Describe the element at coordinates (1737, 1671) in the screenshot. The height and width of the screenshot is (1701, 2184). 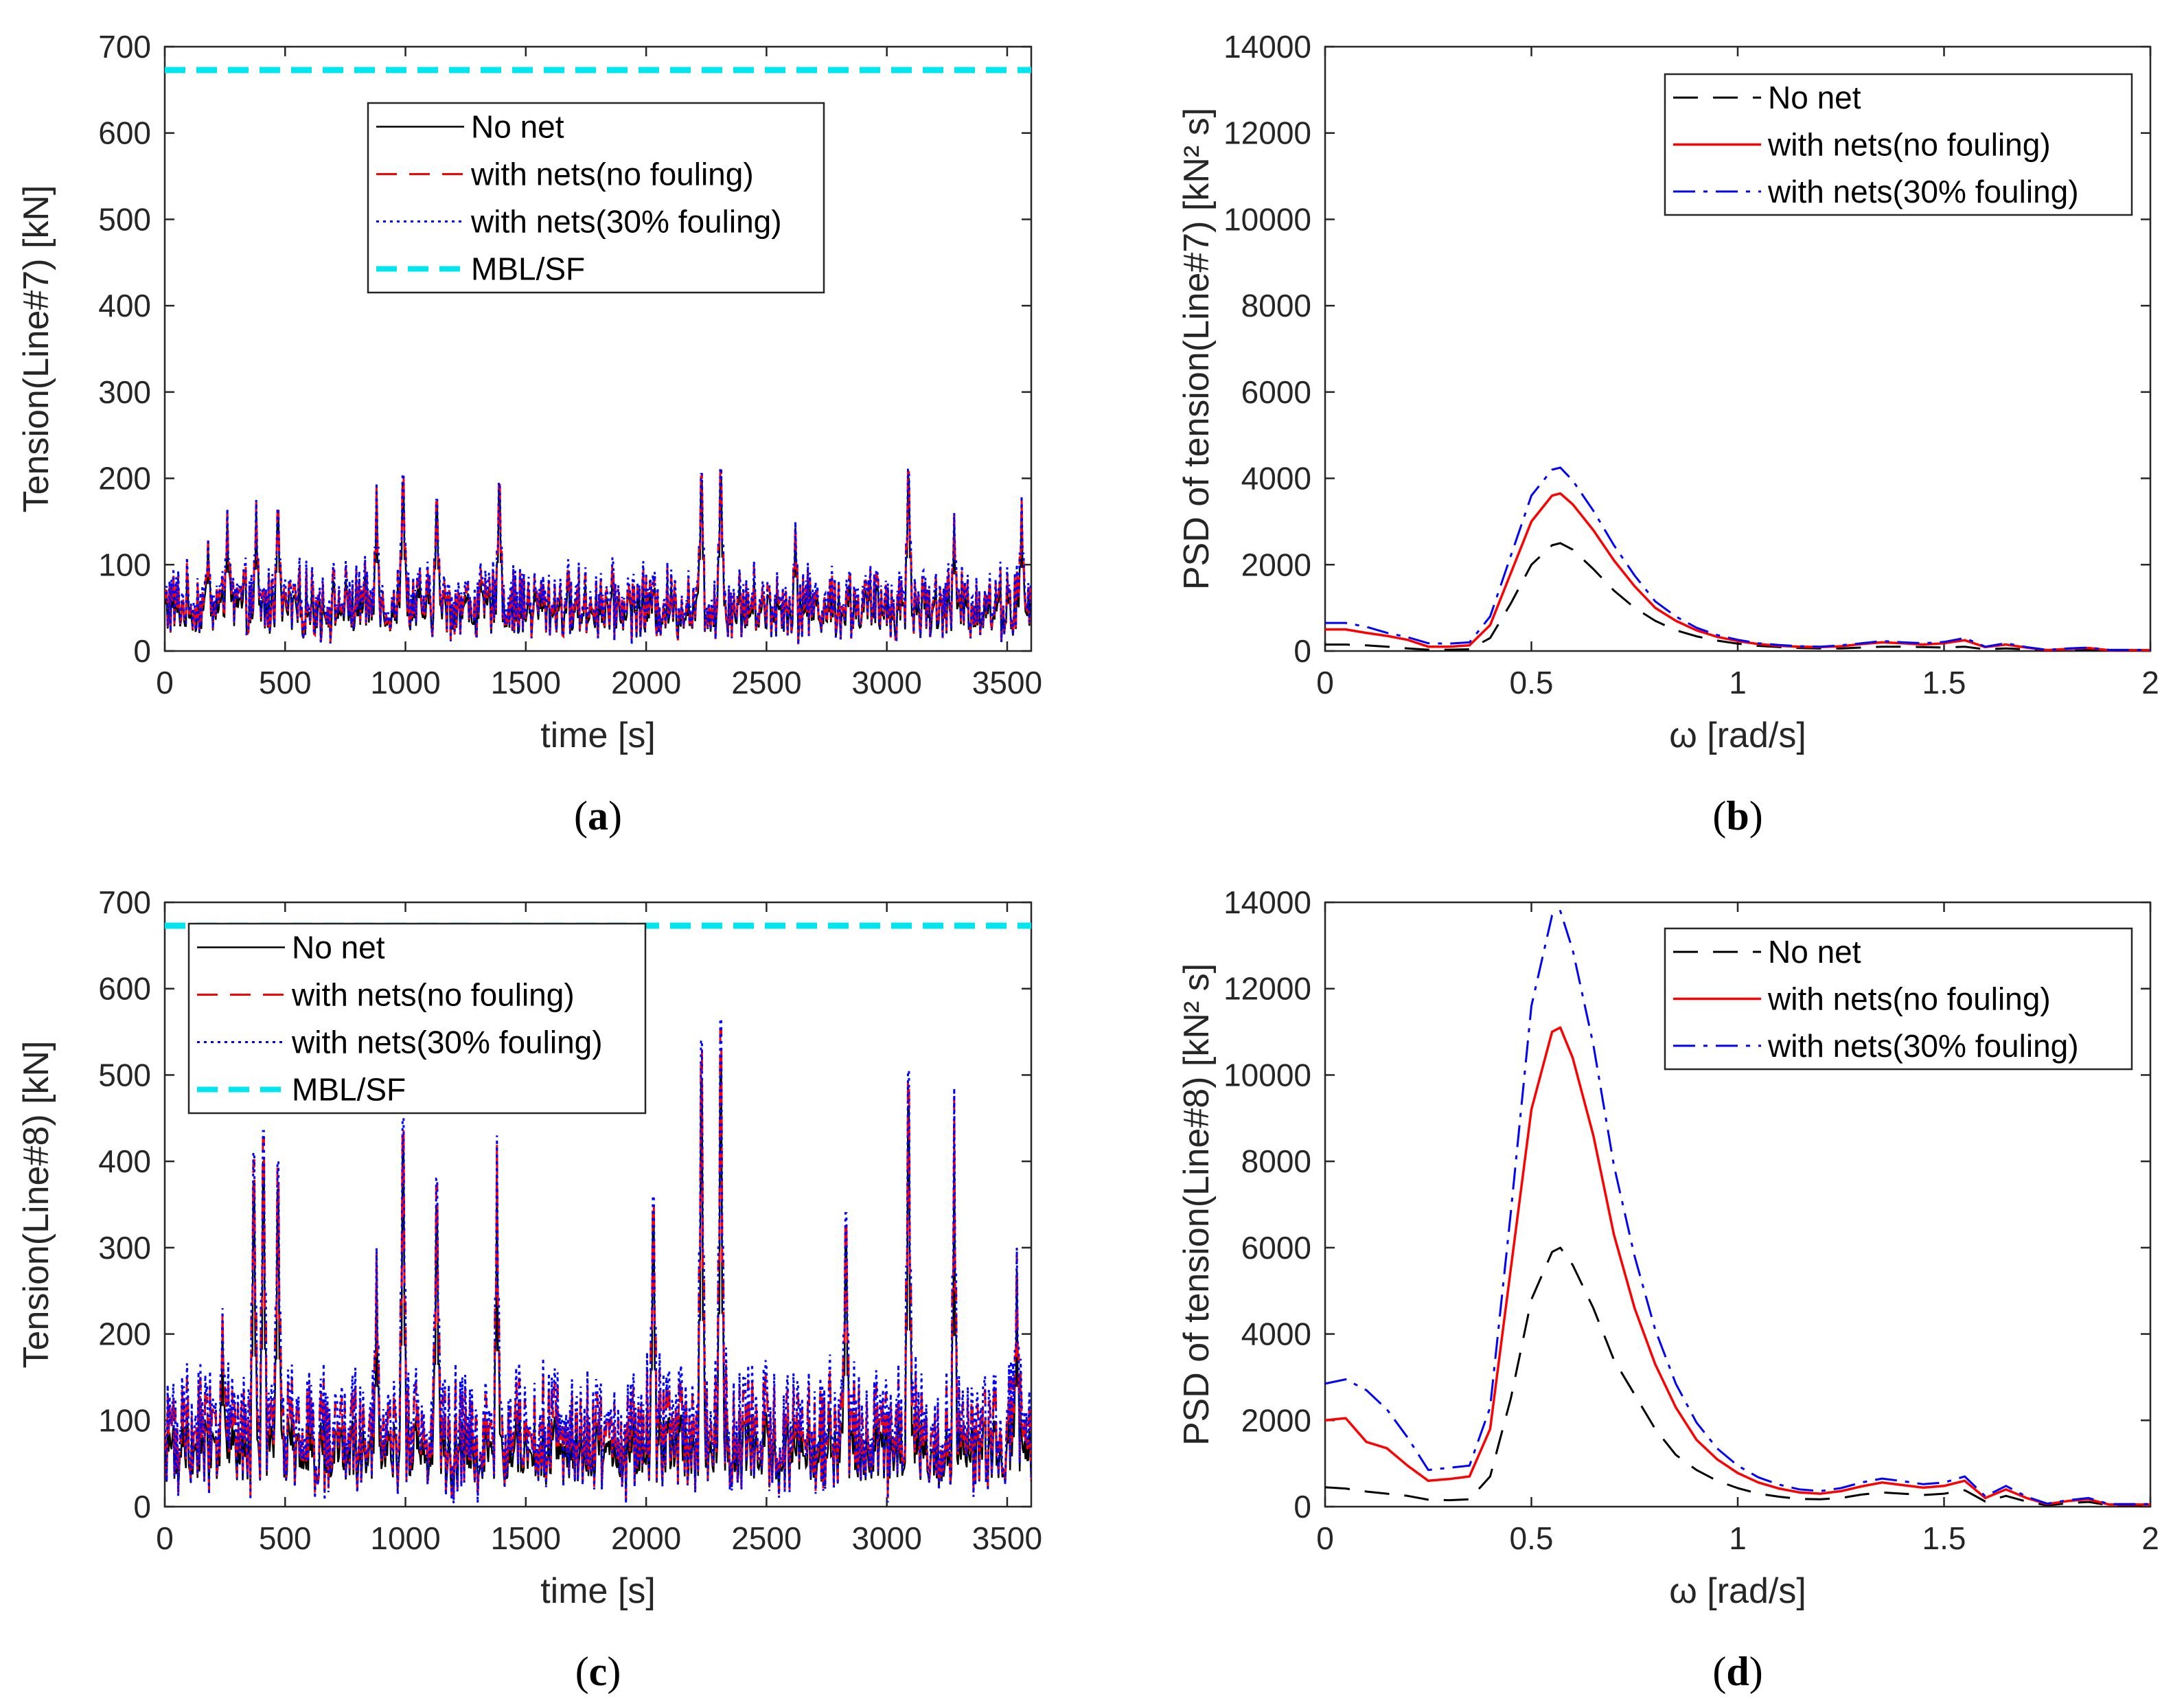
I see `panel-label: (d)` at that location.